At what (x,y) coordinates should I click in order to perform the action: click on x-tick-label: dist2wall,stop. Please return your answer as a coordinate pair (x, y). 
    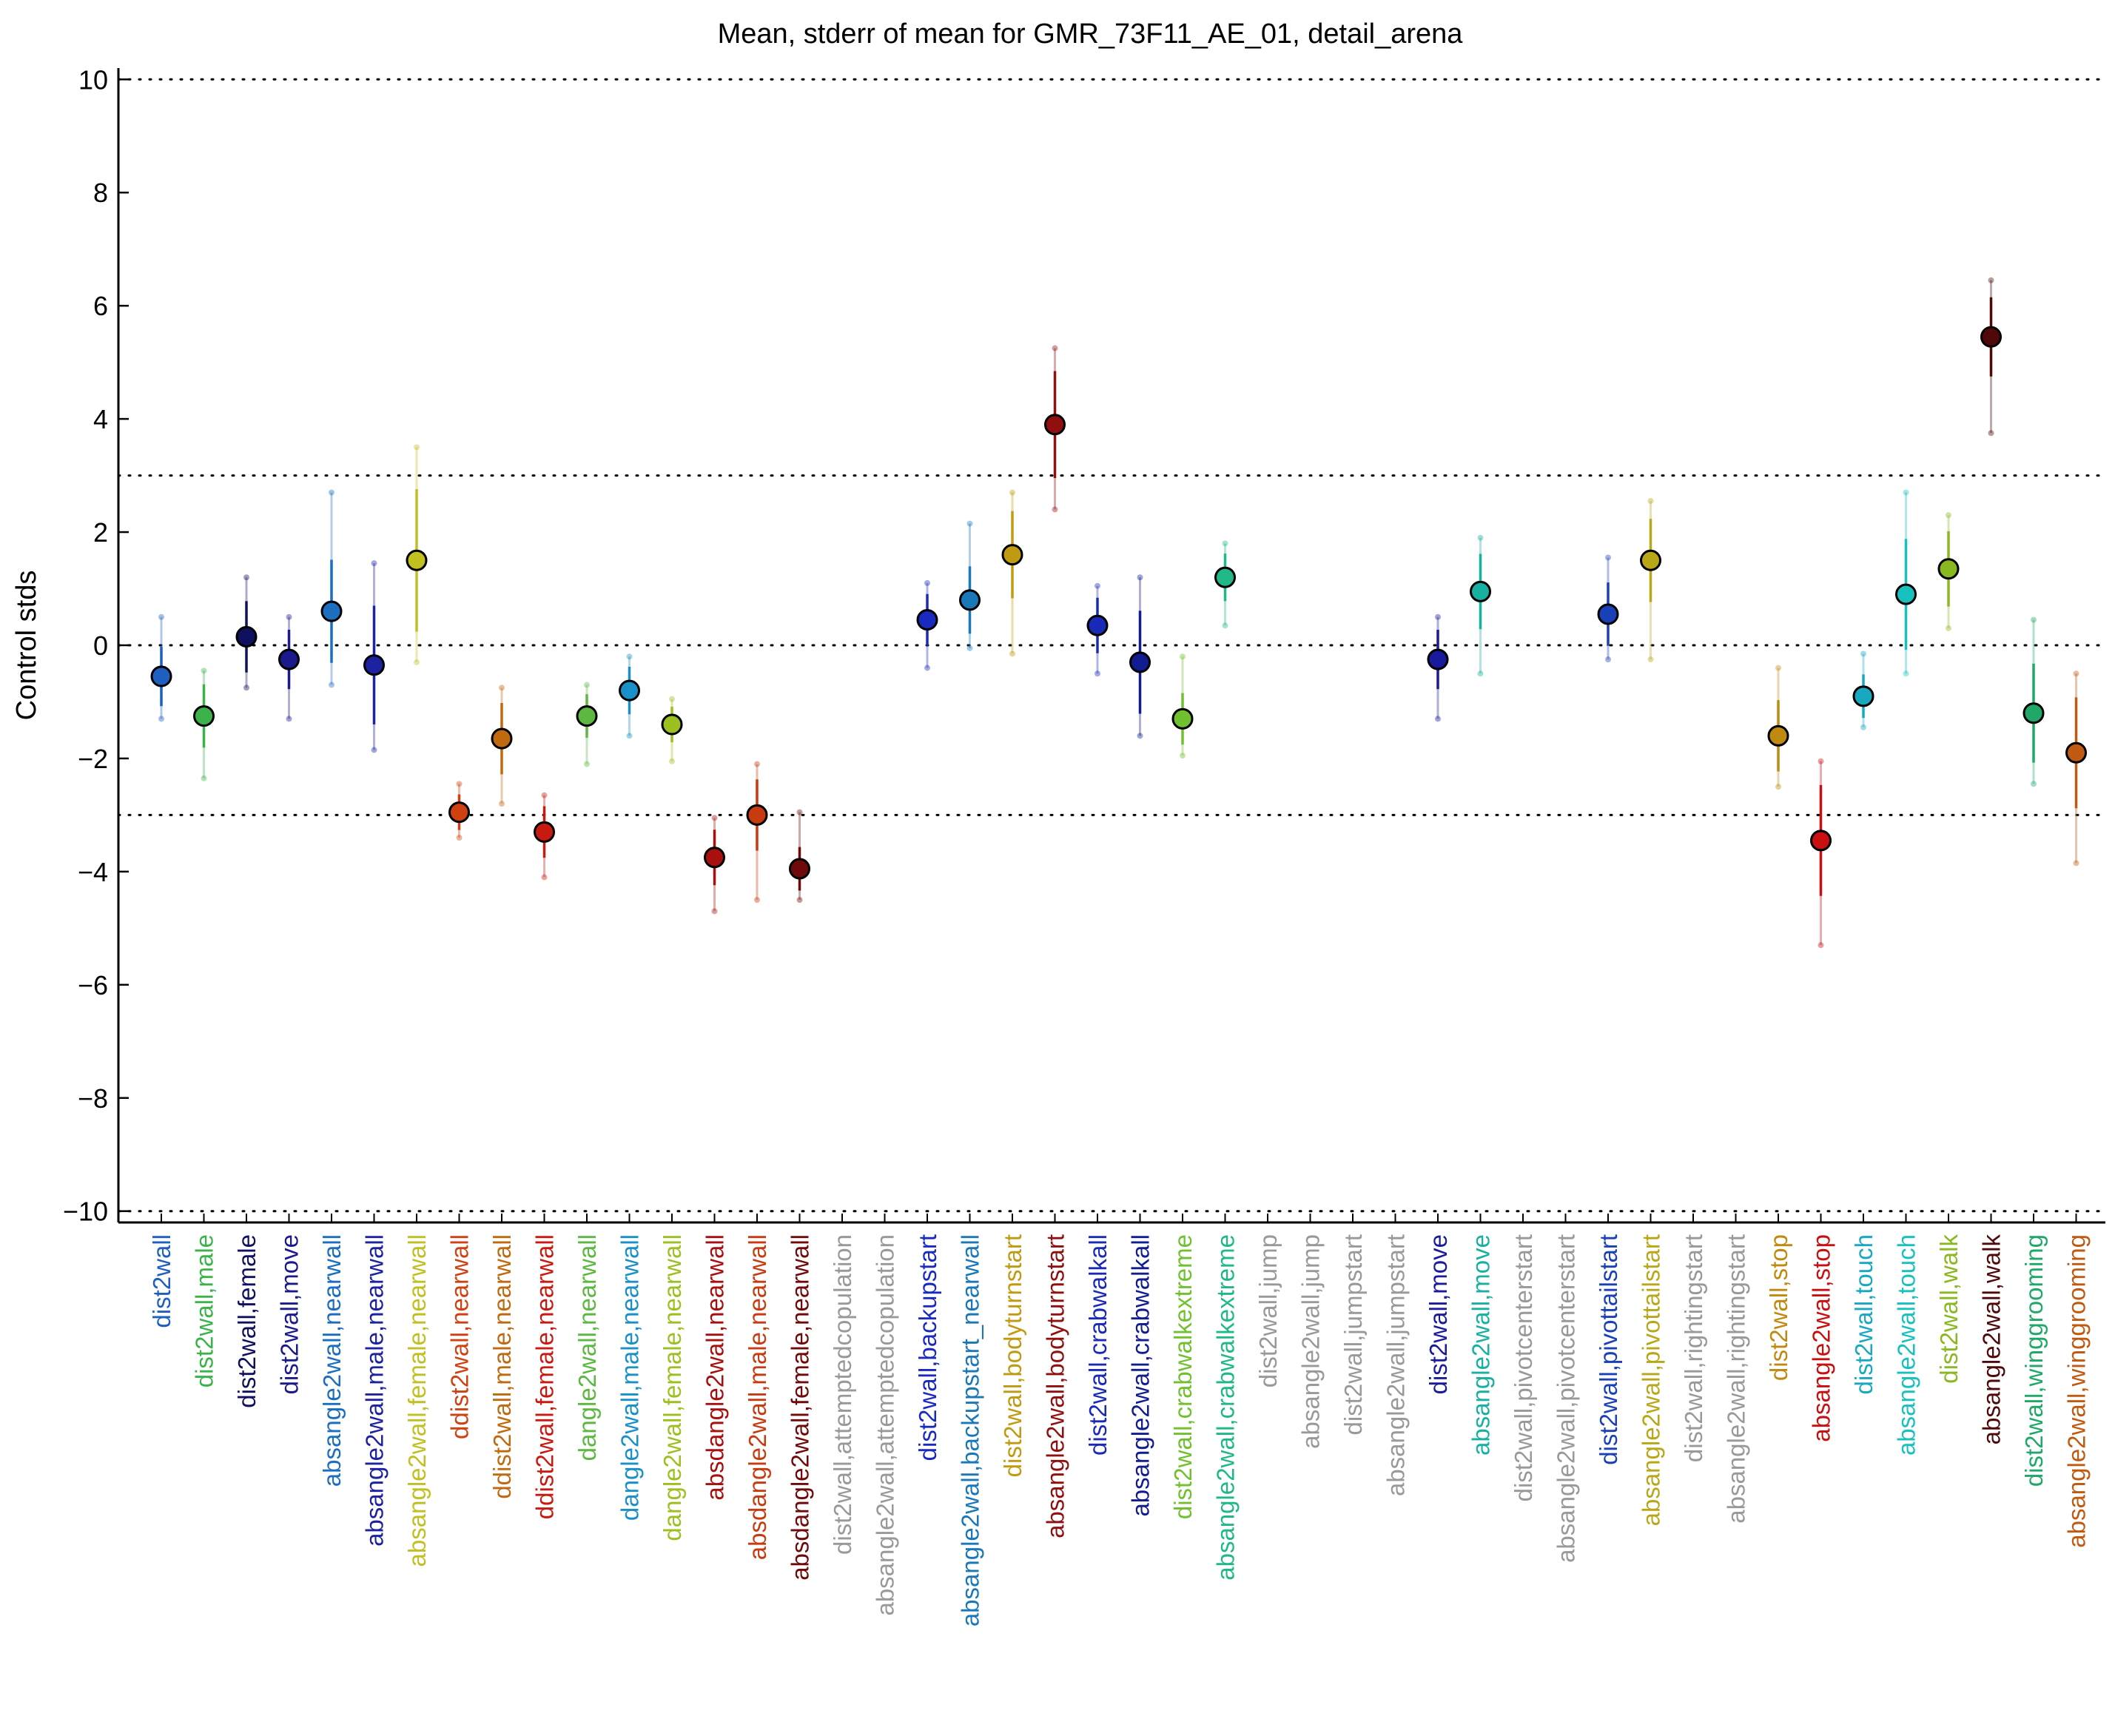
    Looking at the image, I should click on (1778, 1307).